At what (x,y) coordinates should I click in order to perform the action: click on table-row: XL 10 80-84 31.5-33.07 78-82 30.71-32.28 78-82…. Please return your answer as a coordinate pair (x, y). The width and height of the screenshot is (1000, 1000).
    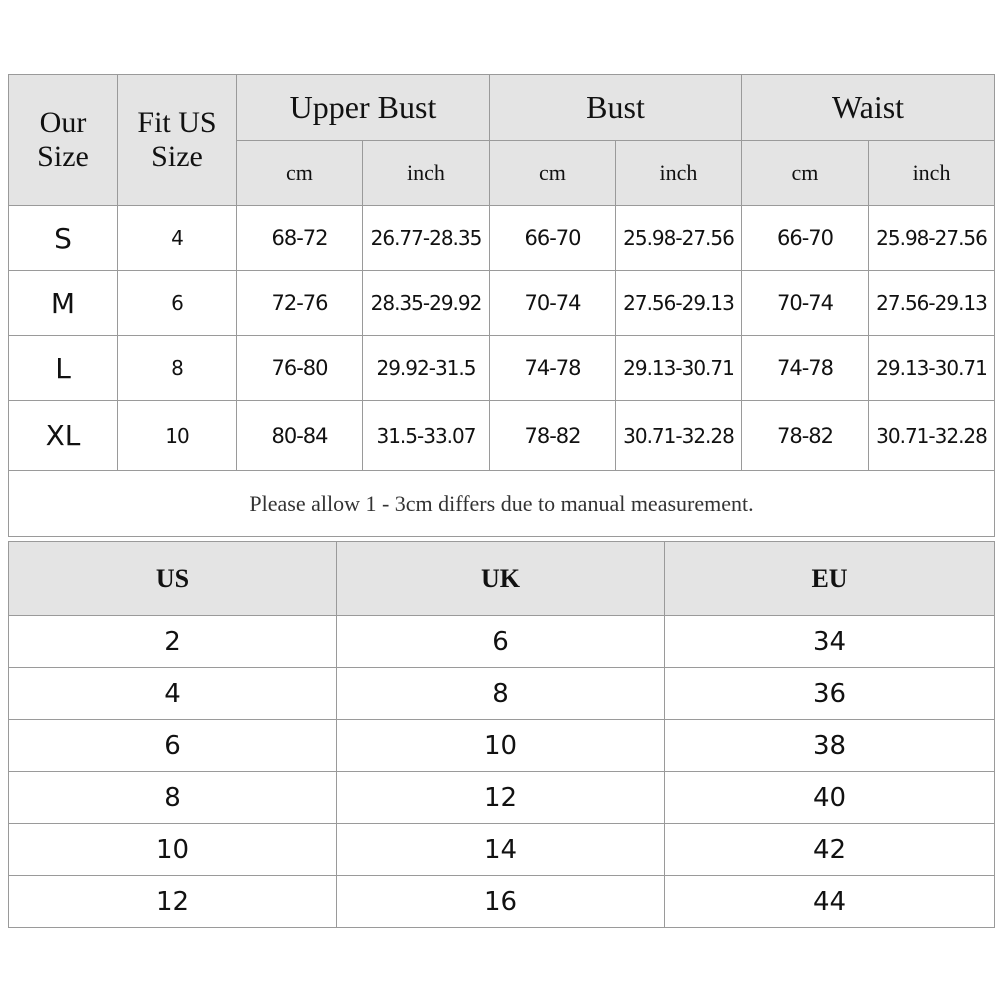
    Looking at the image, I should click on (502, 435).